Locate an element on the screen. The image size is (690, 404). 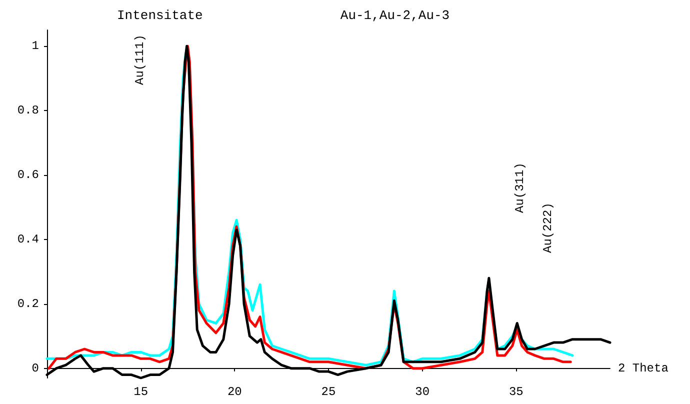
y-axis-title: Intensitate is located at coordinates (160, 15).